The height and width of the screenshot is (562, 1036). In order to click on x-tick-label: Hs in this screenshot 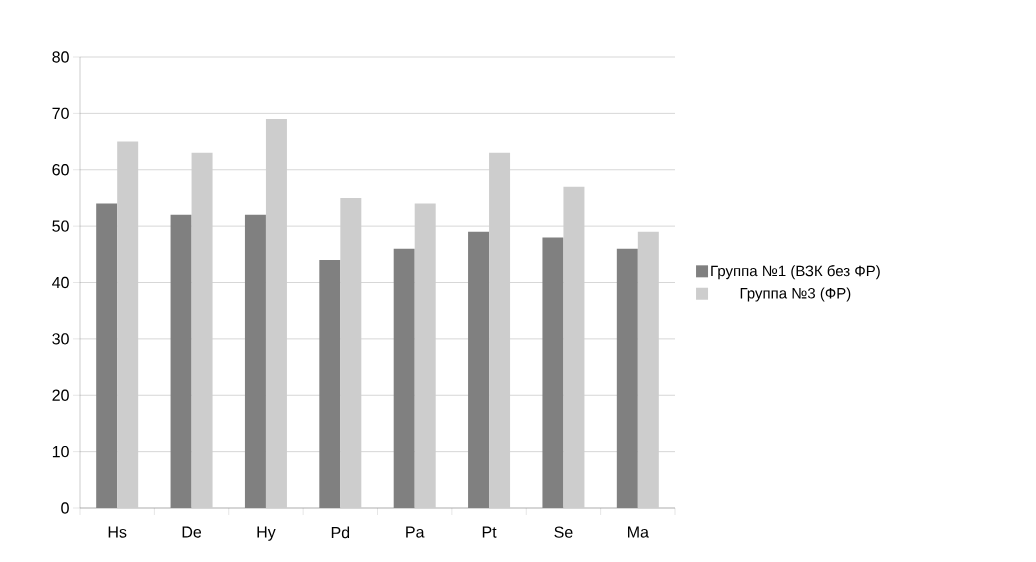, I will do `click(117, 532)`.